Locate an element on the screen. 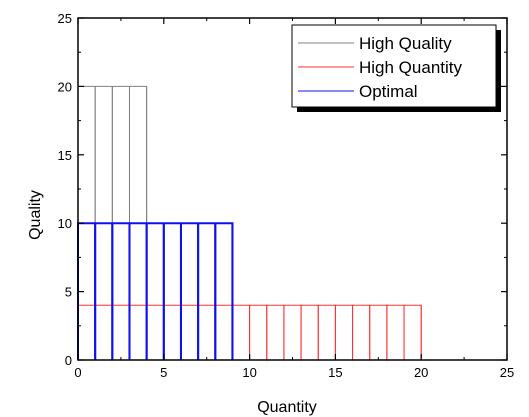  y-tick-label: 5 is located at coordinates (68, 292).